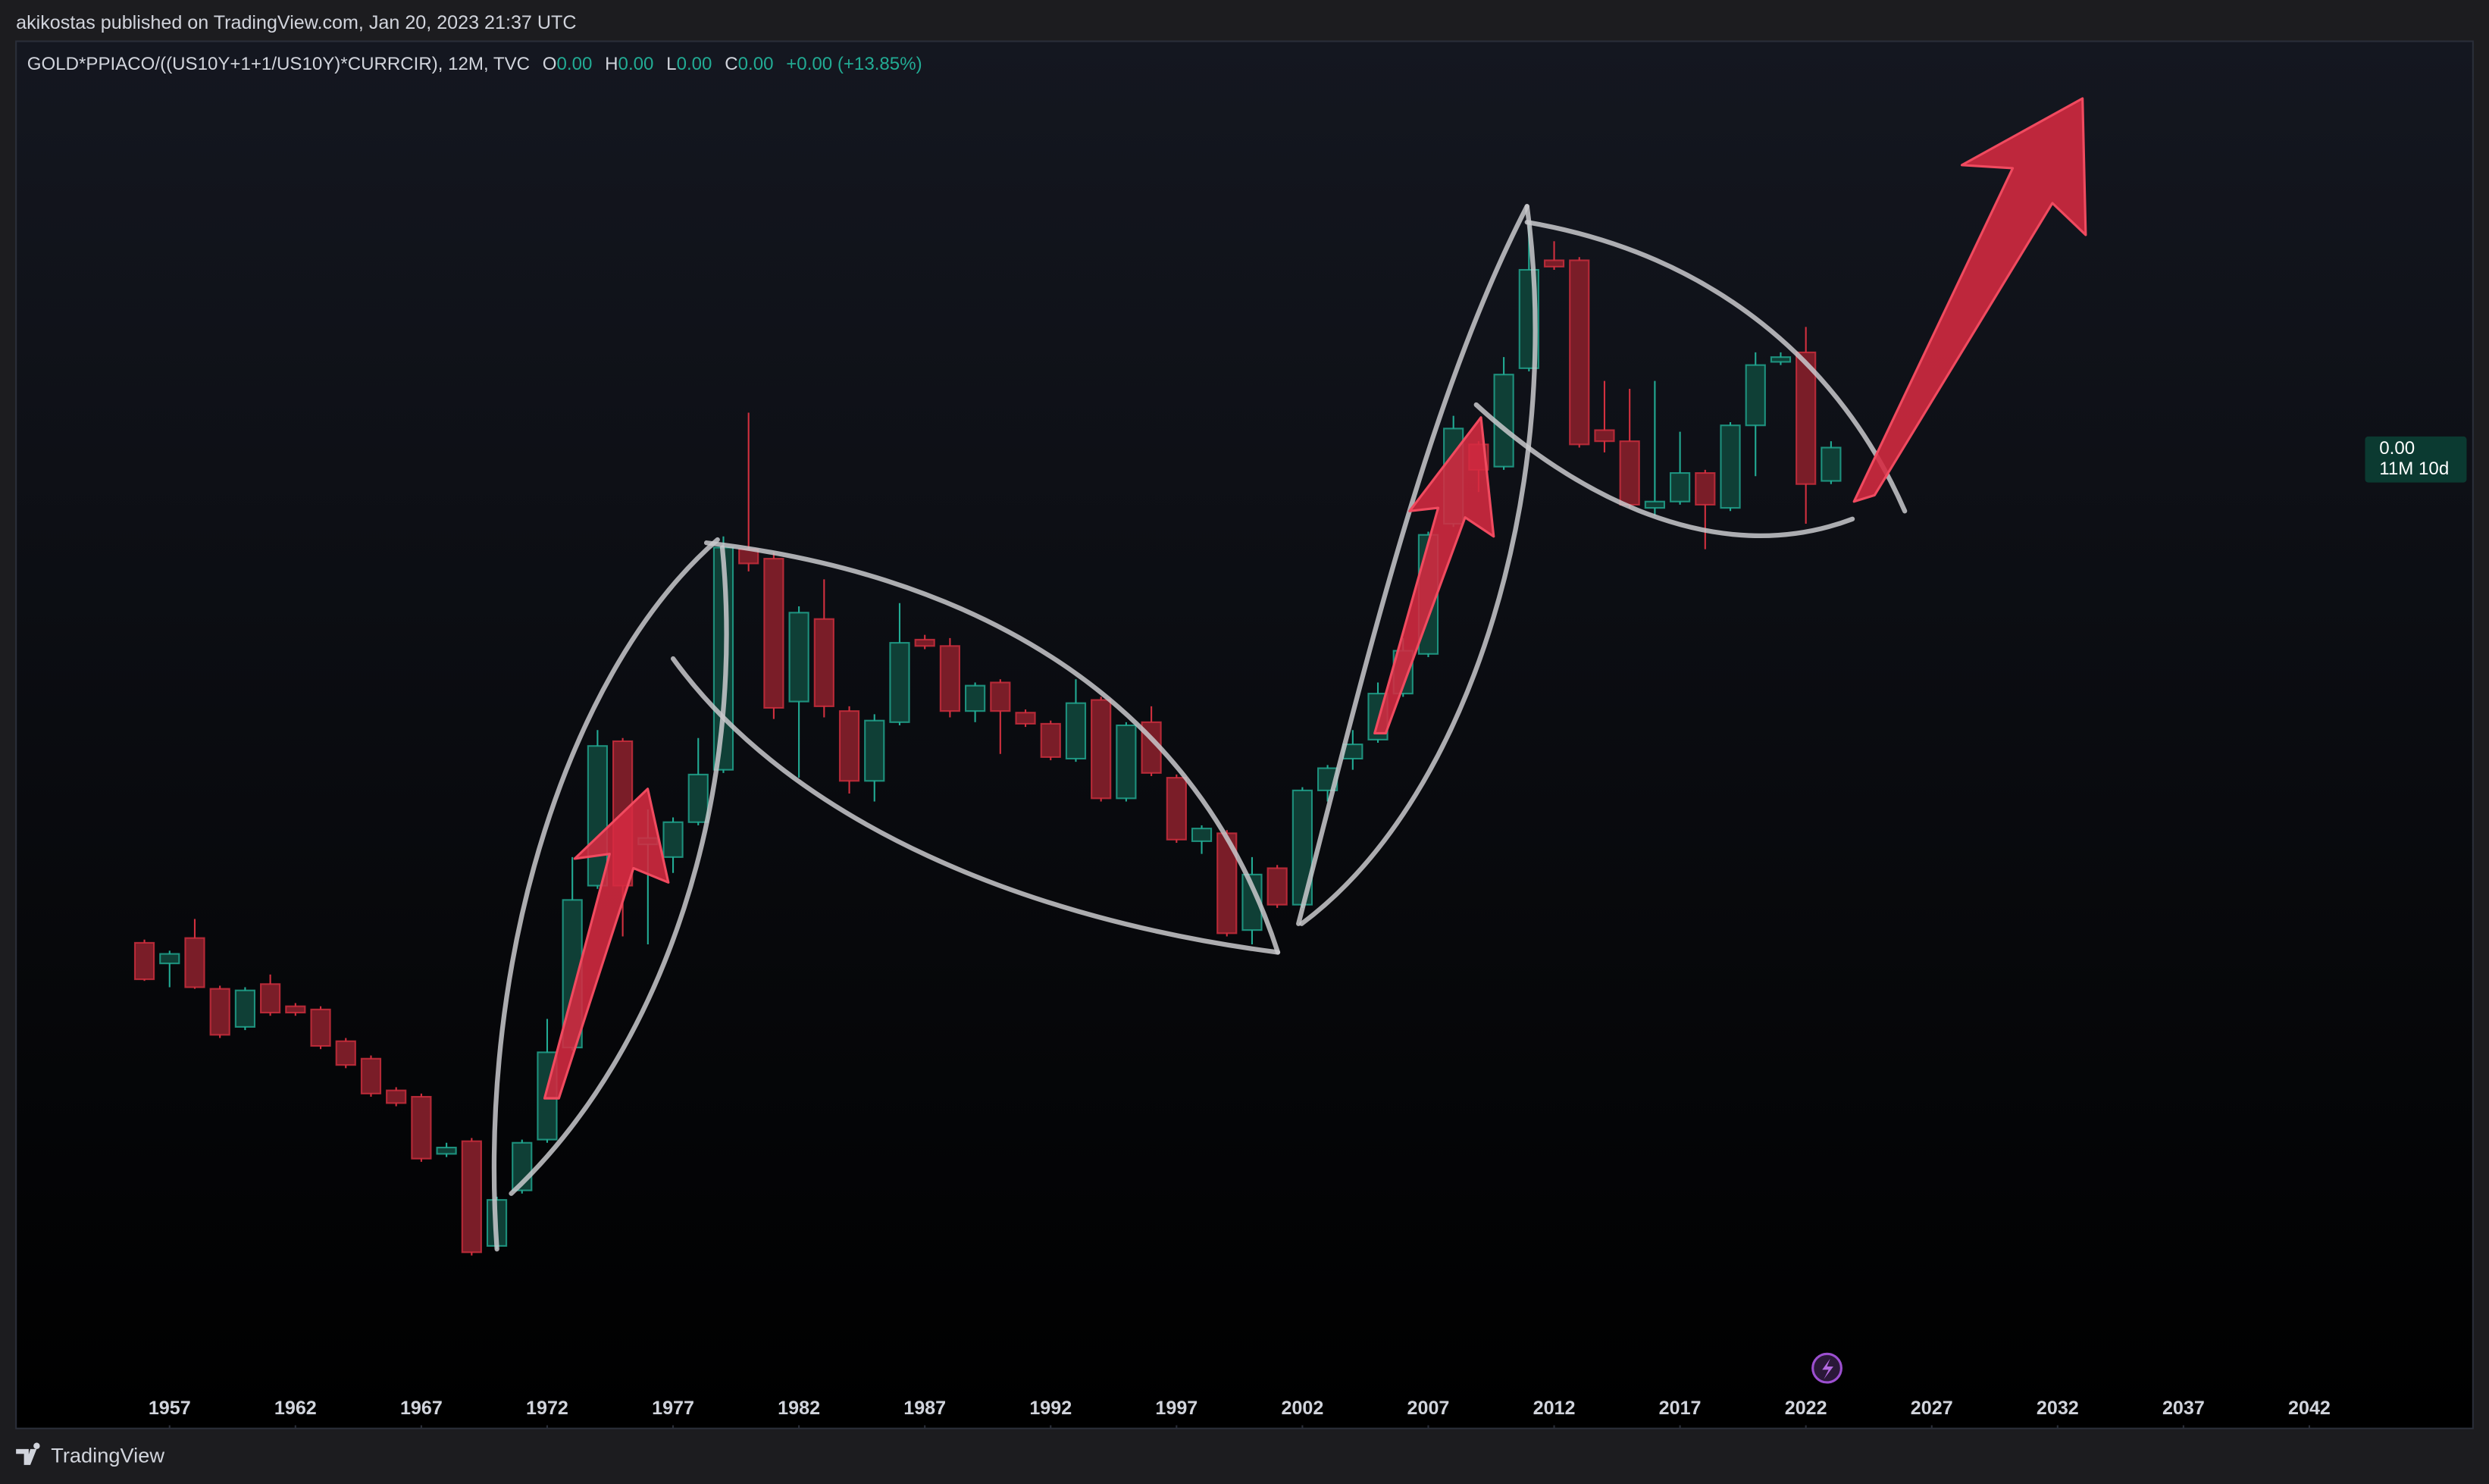 This screenshot has width=2489, height=1484. What do you see at coordinates (28, 1453) in the screenshot?
I see `tv-logo` at bounding box center [28, 1453].